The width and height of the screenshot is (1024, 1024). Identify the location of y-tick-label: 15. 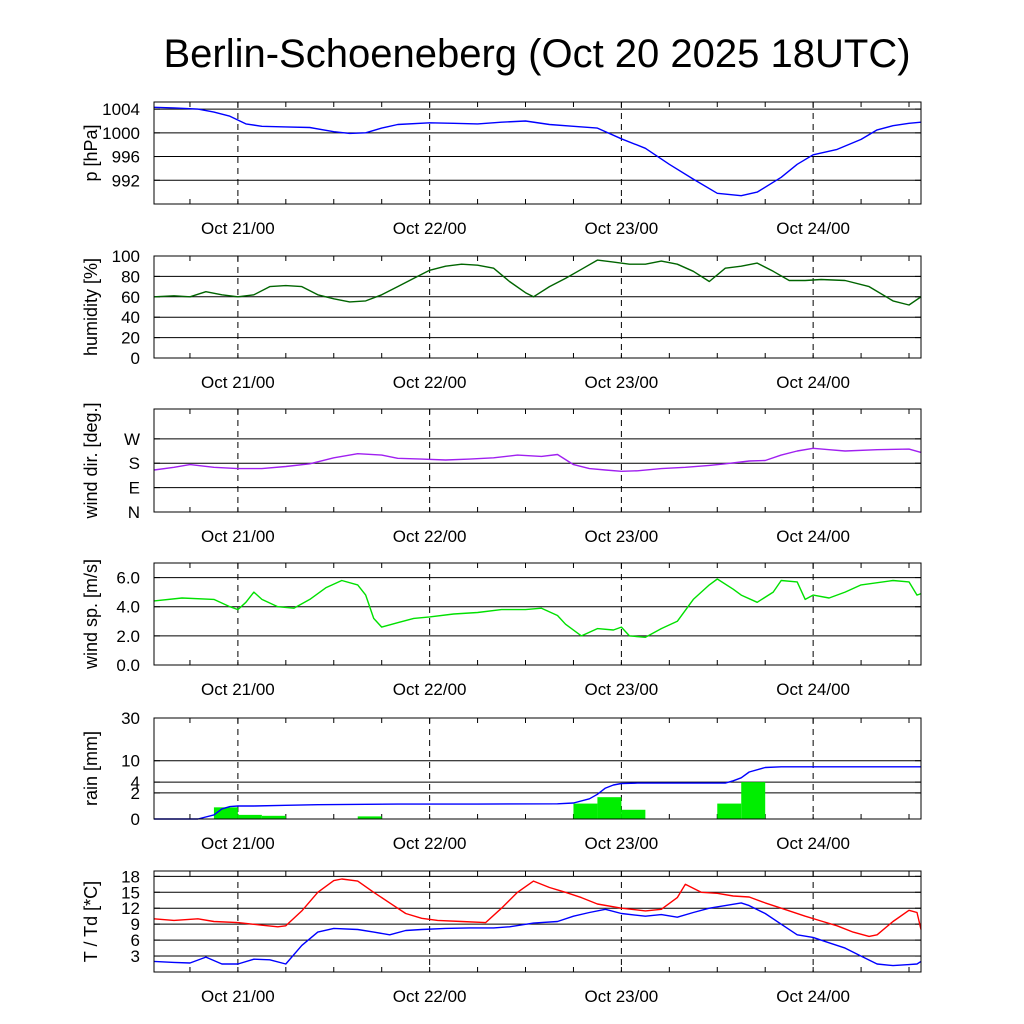
(130, 892).